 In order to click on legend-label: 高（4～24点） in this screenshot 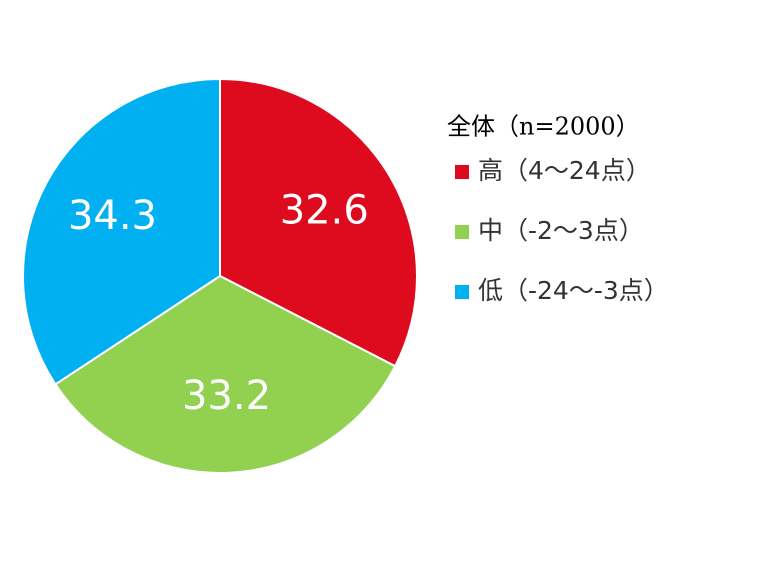, I will do `click(564, 170)`.